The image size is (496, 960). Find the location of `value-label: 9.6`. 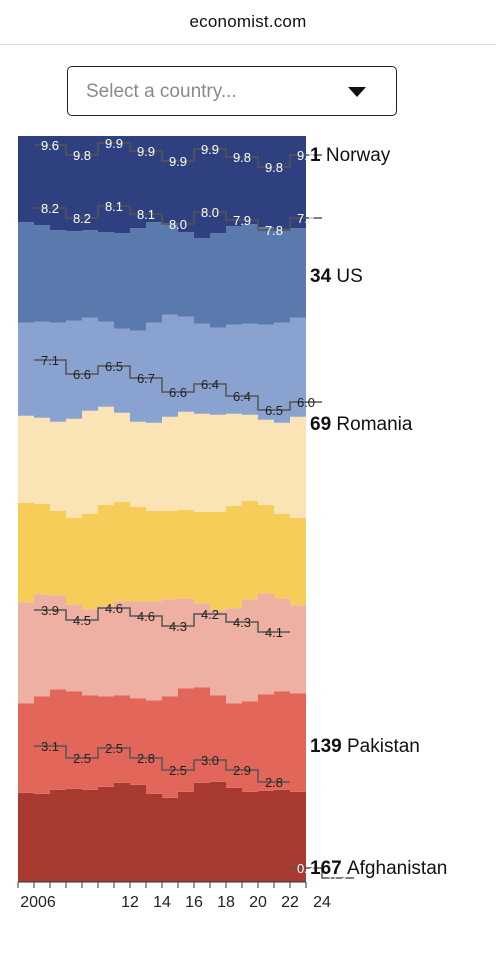

value-label: 9.6 is located at coordinates (50, 145).